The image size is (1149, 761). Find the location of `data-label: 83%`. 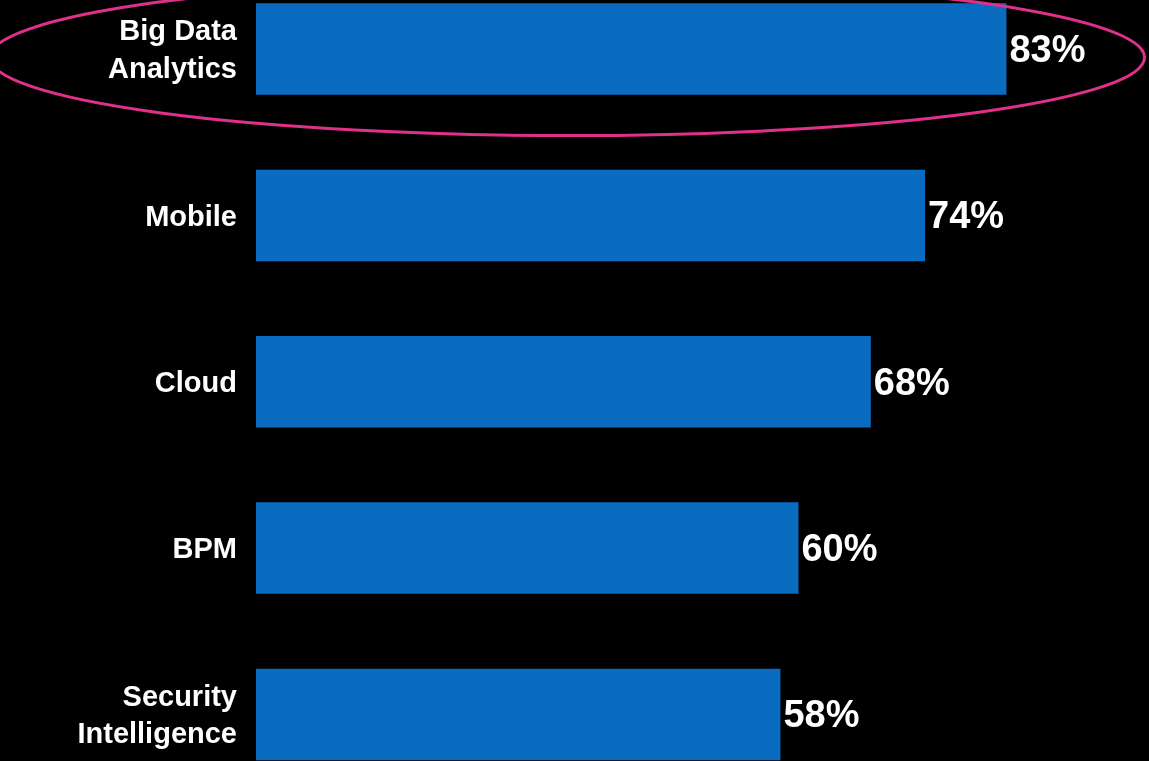

data-label: 83% is located at coordinates (1047, 49).